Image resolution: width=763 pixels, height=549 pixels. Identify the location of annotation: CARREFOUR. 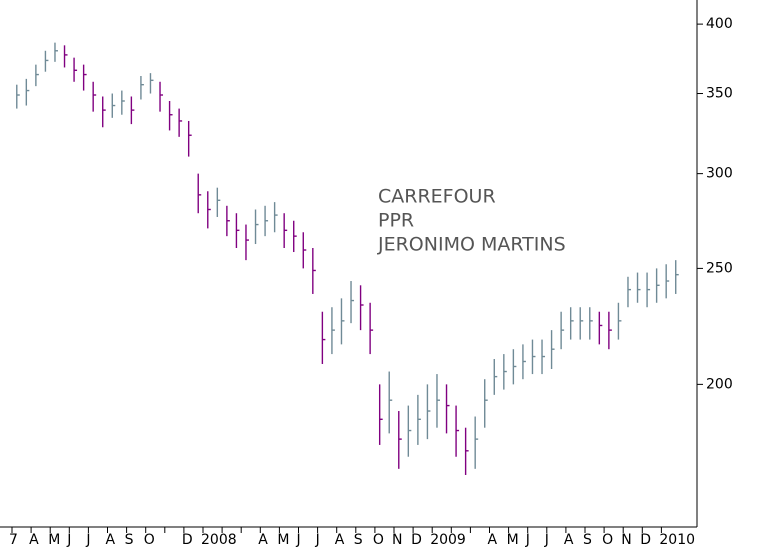
(437, 197).